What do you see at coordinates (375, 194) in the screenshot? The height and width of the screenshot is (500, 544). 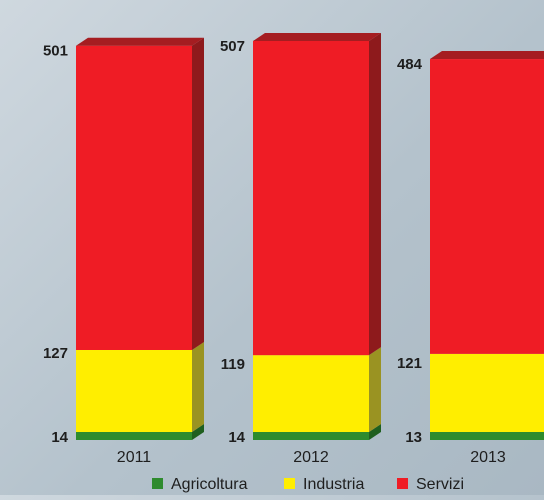 I see `bar-side-servizi-2012` at bounding box center [375, 194].